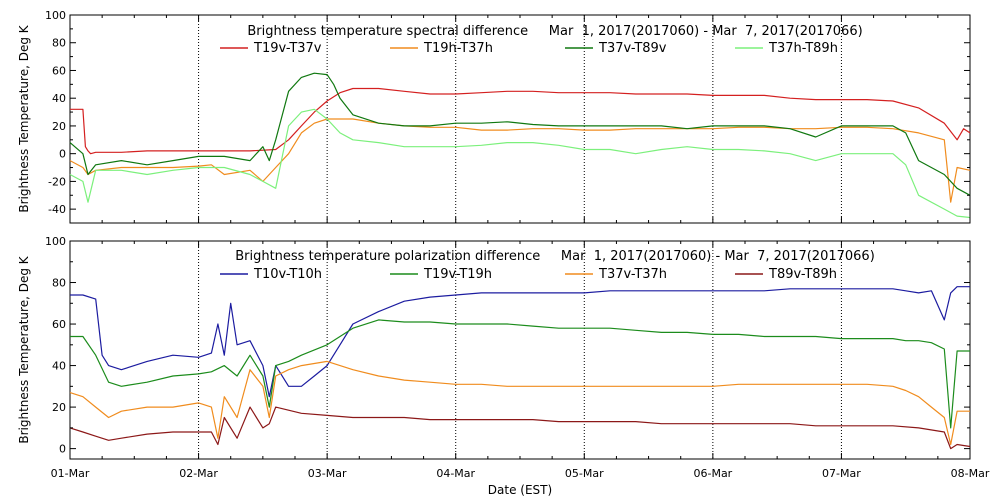  I want to click on y-tick-label: -40, so click(57, 209).